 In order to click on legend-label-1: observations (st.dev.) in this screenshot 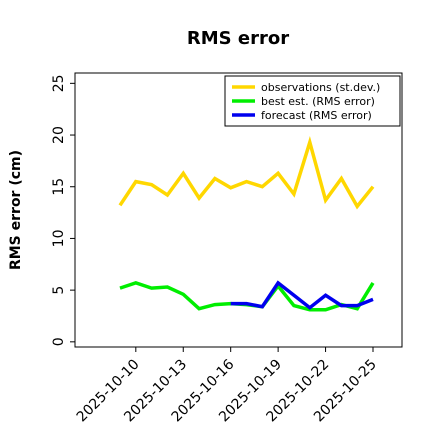, I will do `click(320, 87)`.